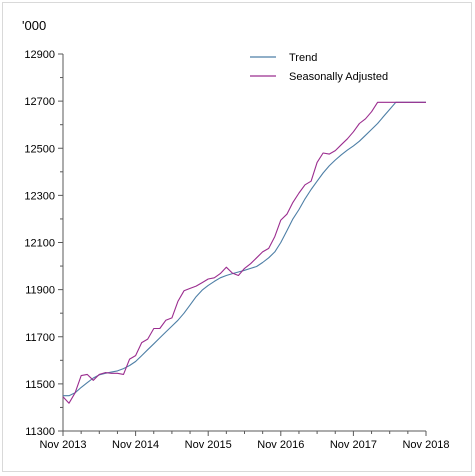 This screenshot has width=475, height=476. I want to click on x-tick-label: Nov 2018, so click(425, 445).